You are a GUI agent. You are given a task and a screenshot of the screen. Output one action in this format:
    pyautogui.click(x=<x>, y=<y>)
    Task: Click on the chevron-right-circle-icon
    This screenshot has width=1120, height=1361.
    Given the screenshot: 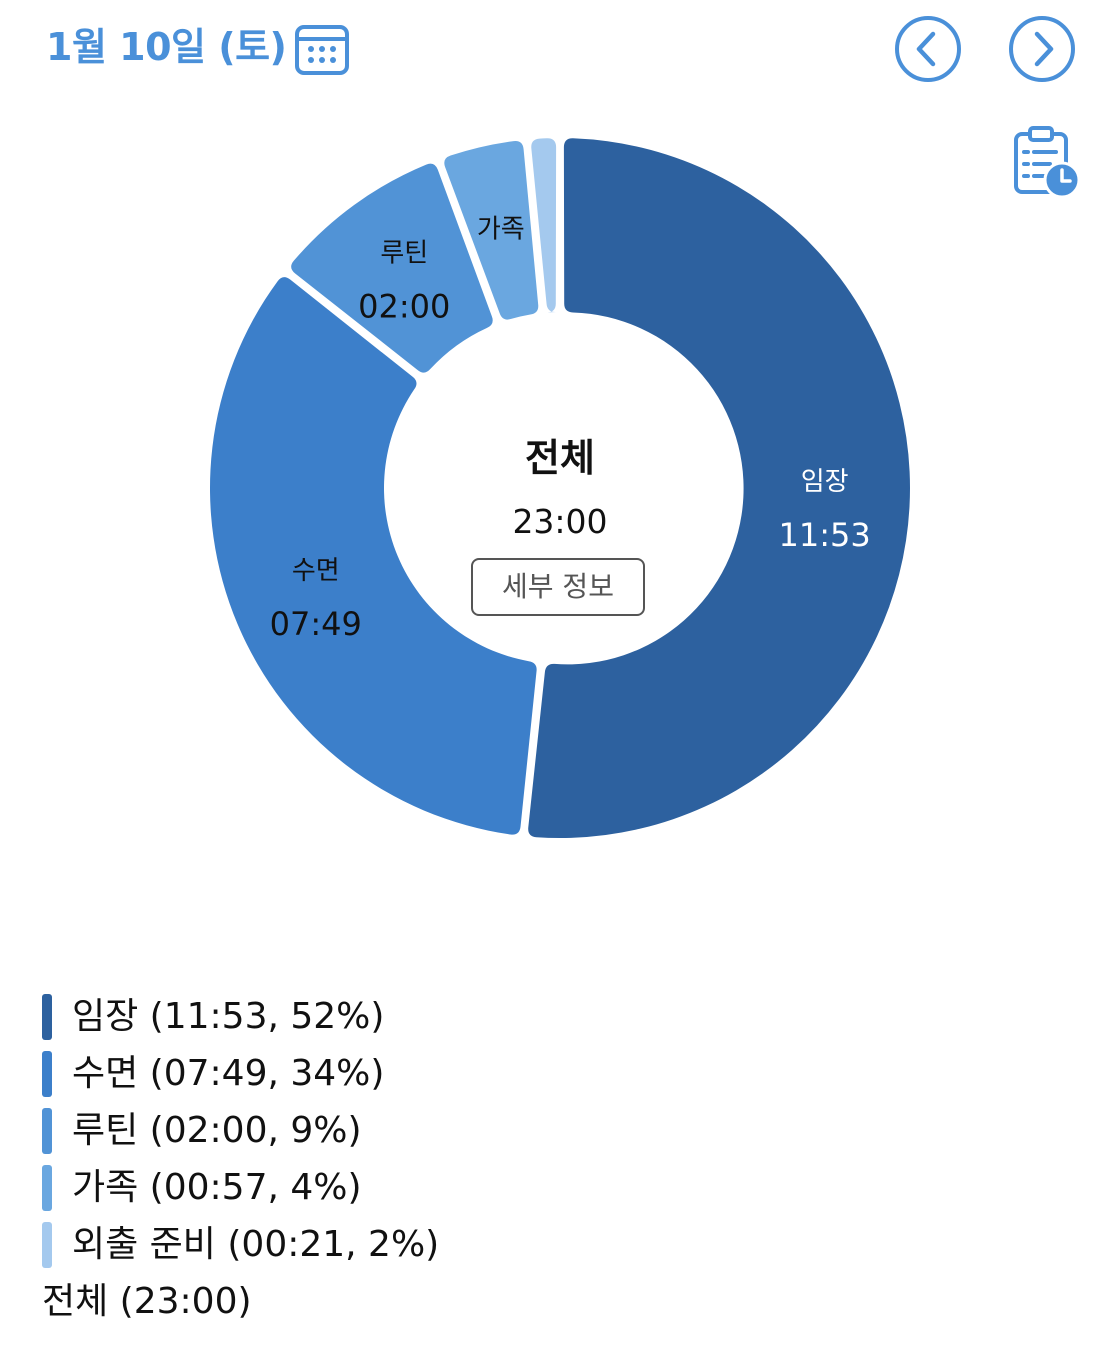 What is the action you would take?
    pyautogui.click(x=1042, y=49)
    